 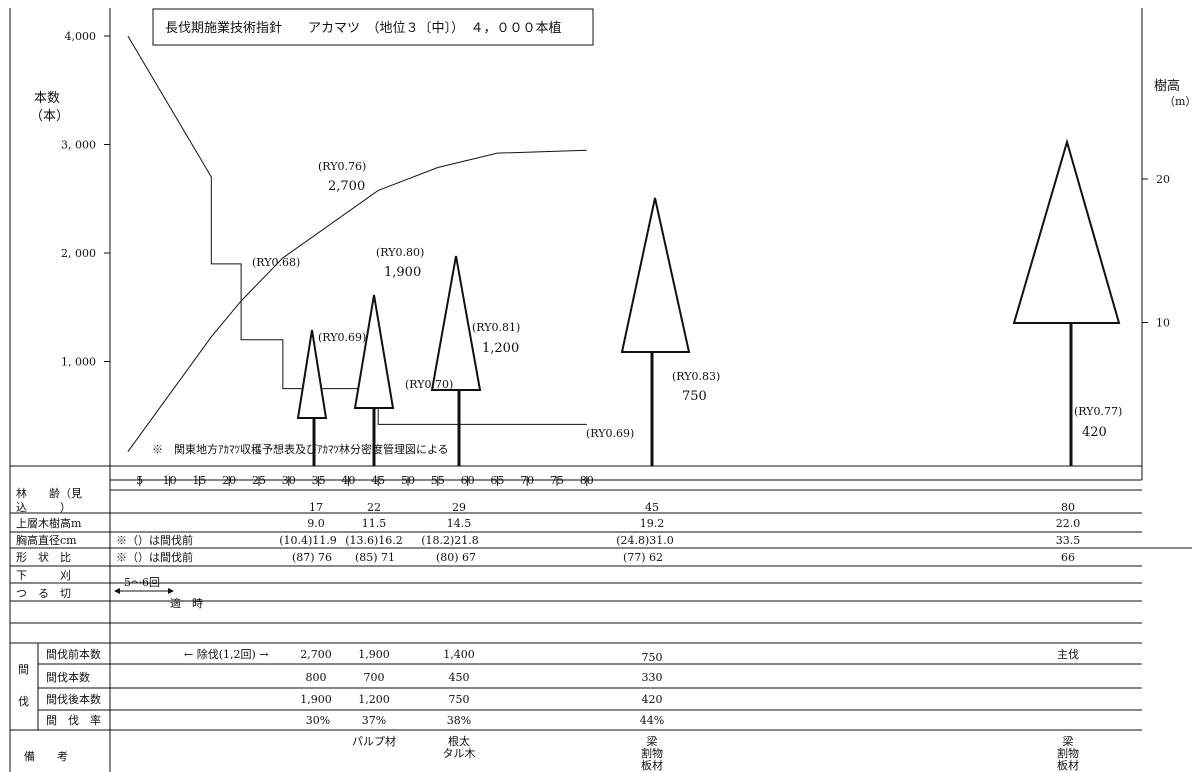 What do you see at coordinates (643, 557) in the screenshot?
I see `shape-cell: (77) 62` at bounding box center [643, 557].